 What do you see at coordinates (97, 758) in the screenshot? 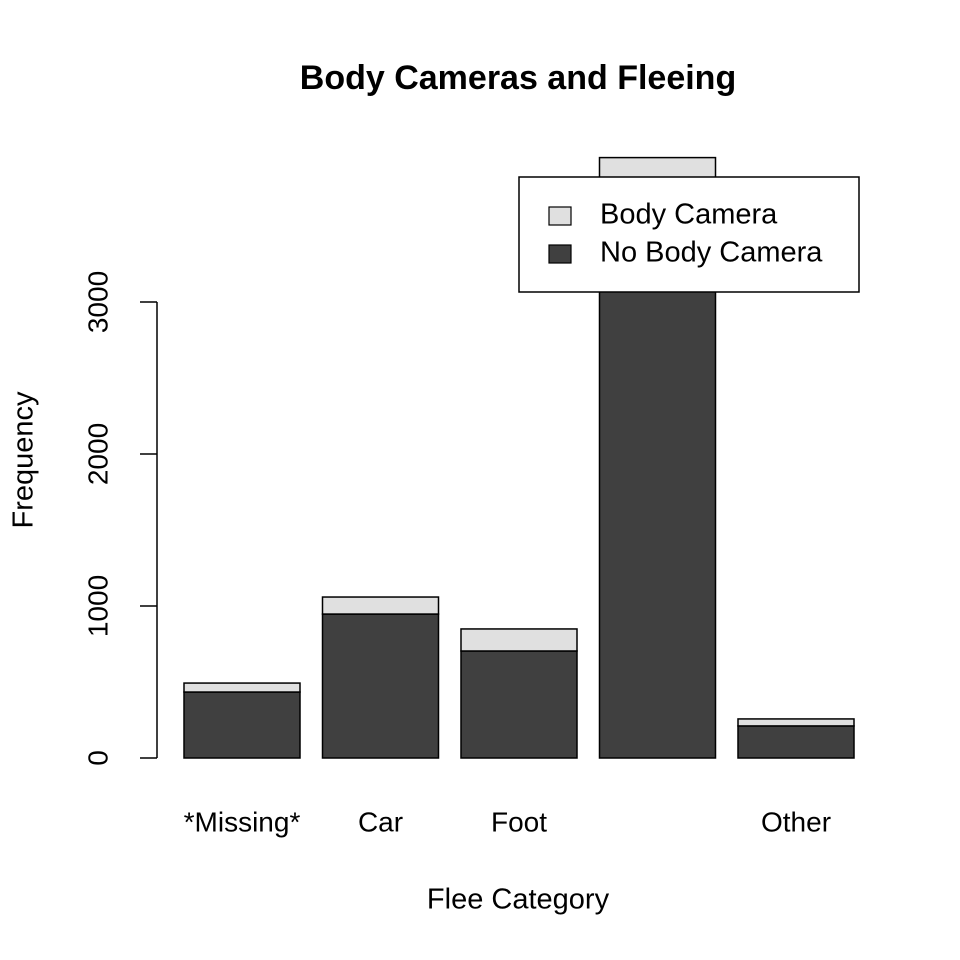
I see `y-tick-label: 0` at bounding box center [97, 758].